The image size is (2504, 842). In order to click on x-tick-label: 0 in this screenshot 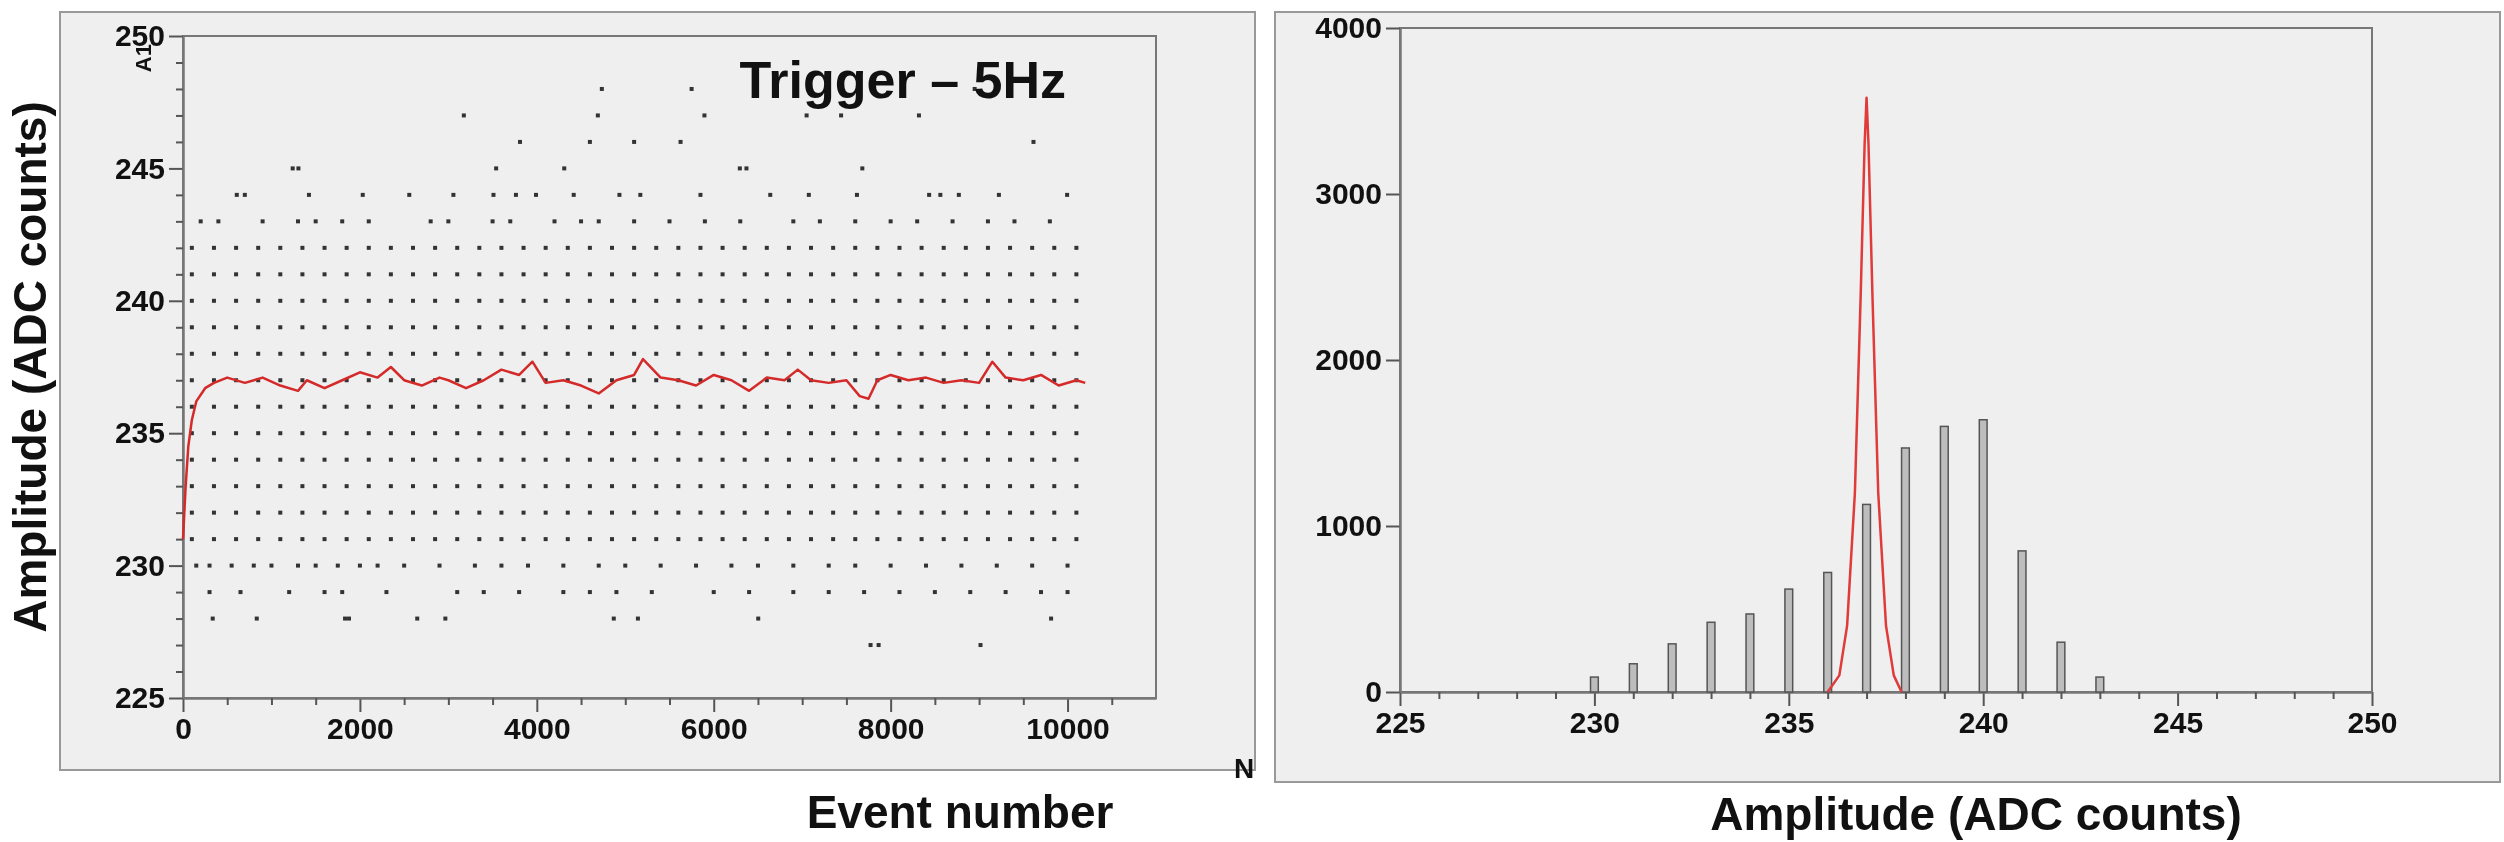, I will do `click(183, 729)`.